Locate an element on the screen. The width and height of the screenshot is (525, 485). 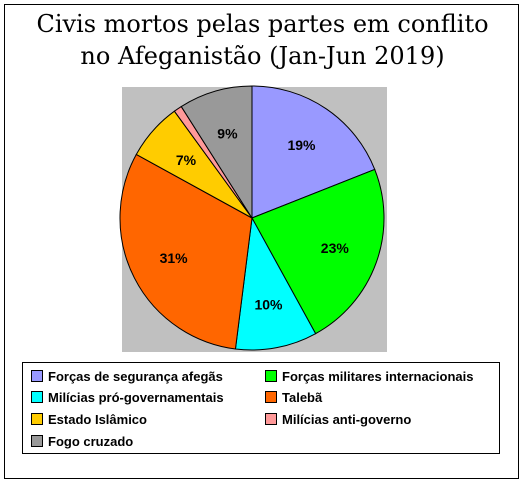
chart-title-line-1: Civis mortos pelas partes em conflito is located at coordinates (262, 24).